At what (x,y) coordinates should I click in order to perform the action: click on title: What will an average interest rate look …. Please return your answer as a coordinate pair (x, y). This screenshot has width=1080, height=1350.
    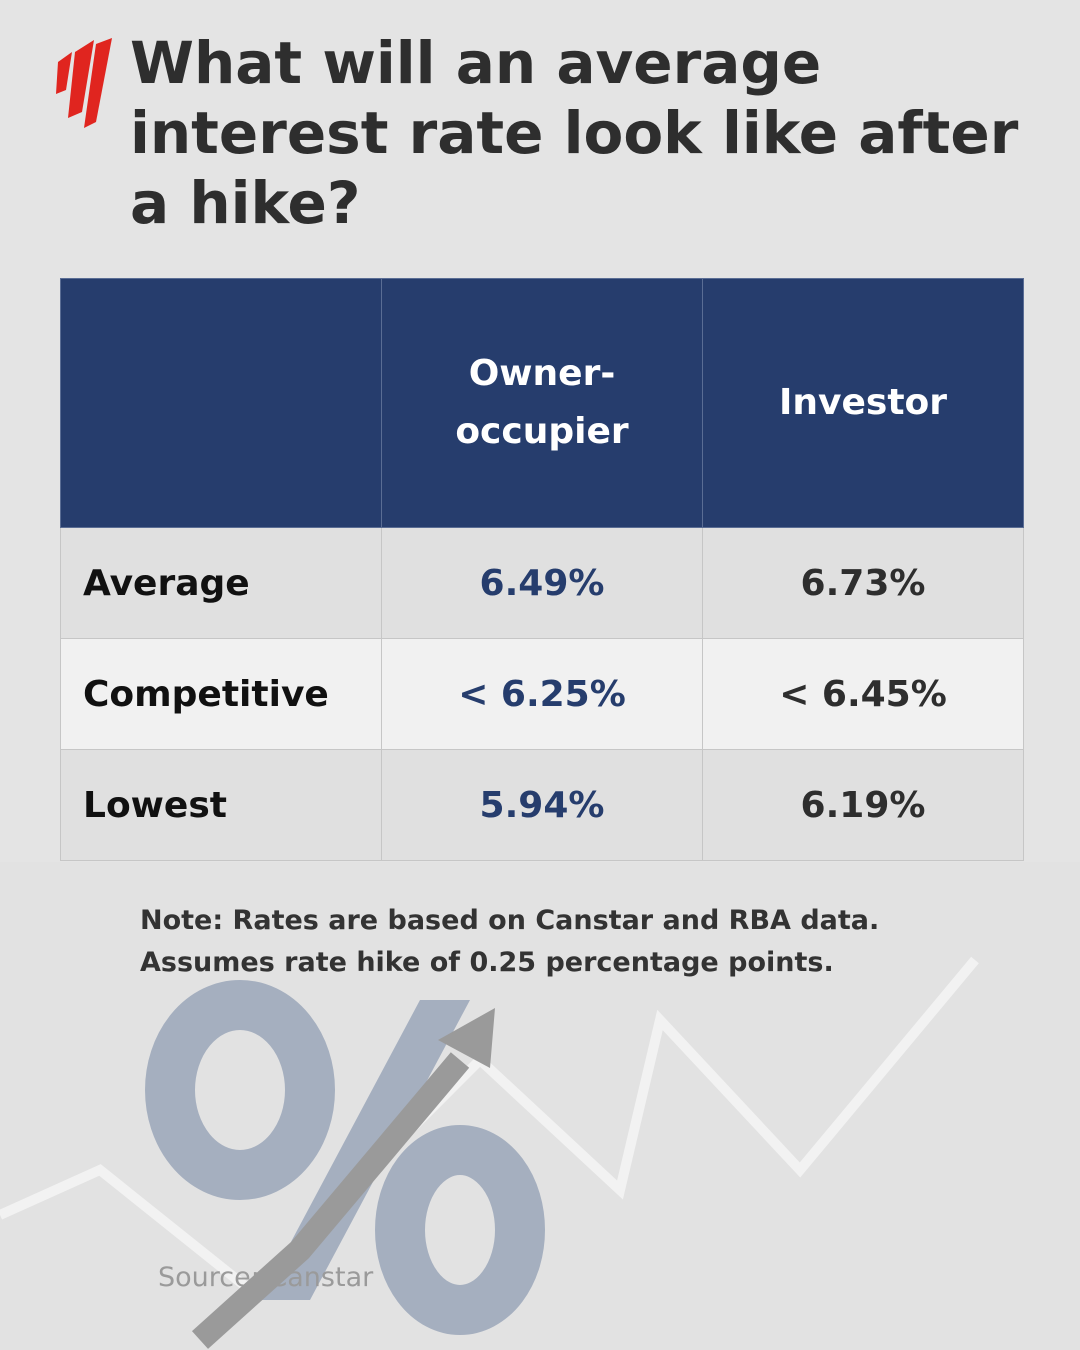
    Looking at the image, I should click on (574, 133).